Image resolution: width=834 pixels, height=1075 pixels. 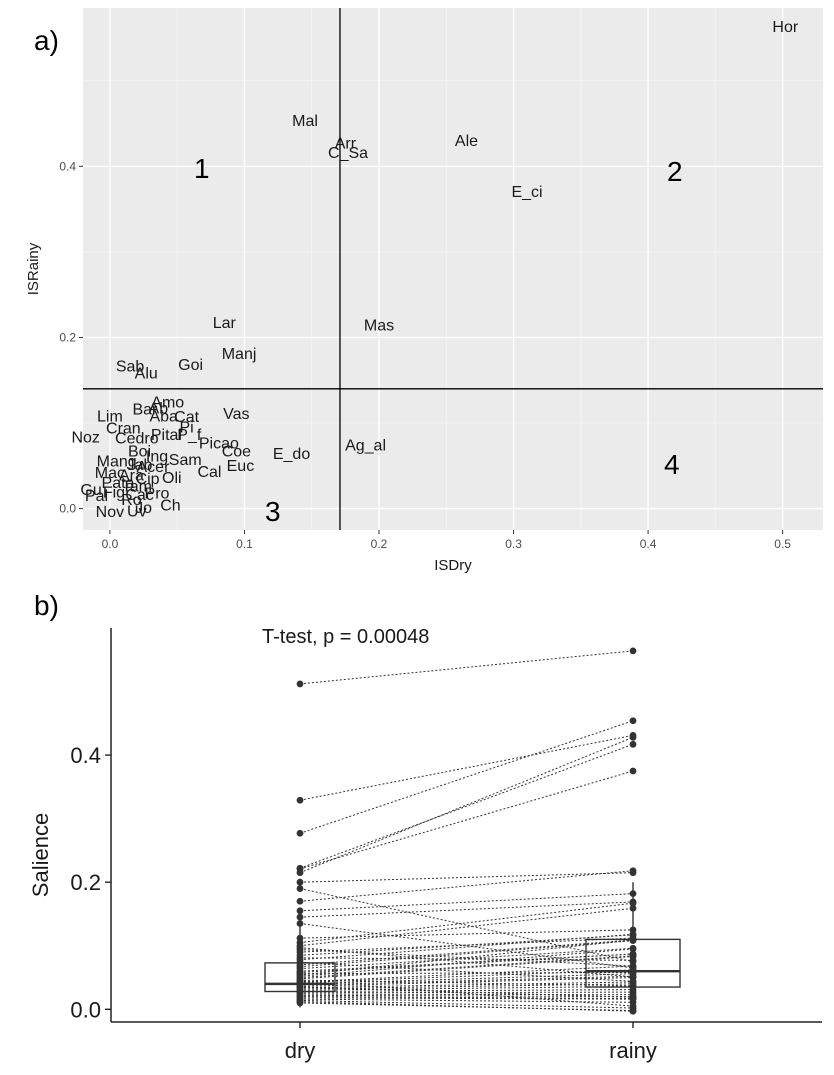 I want to click on point-label-vas: Vas, so click(x=236, y=414).